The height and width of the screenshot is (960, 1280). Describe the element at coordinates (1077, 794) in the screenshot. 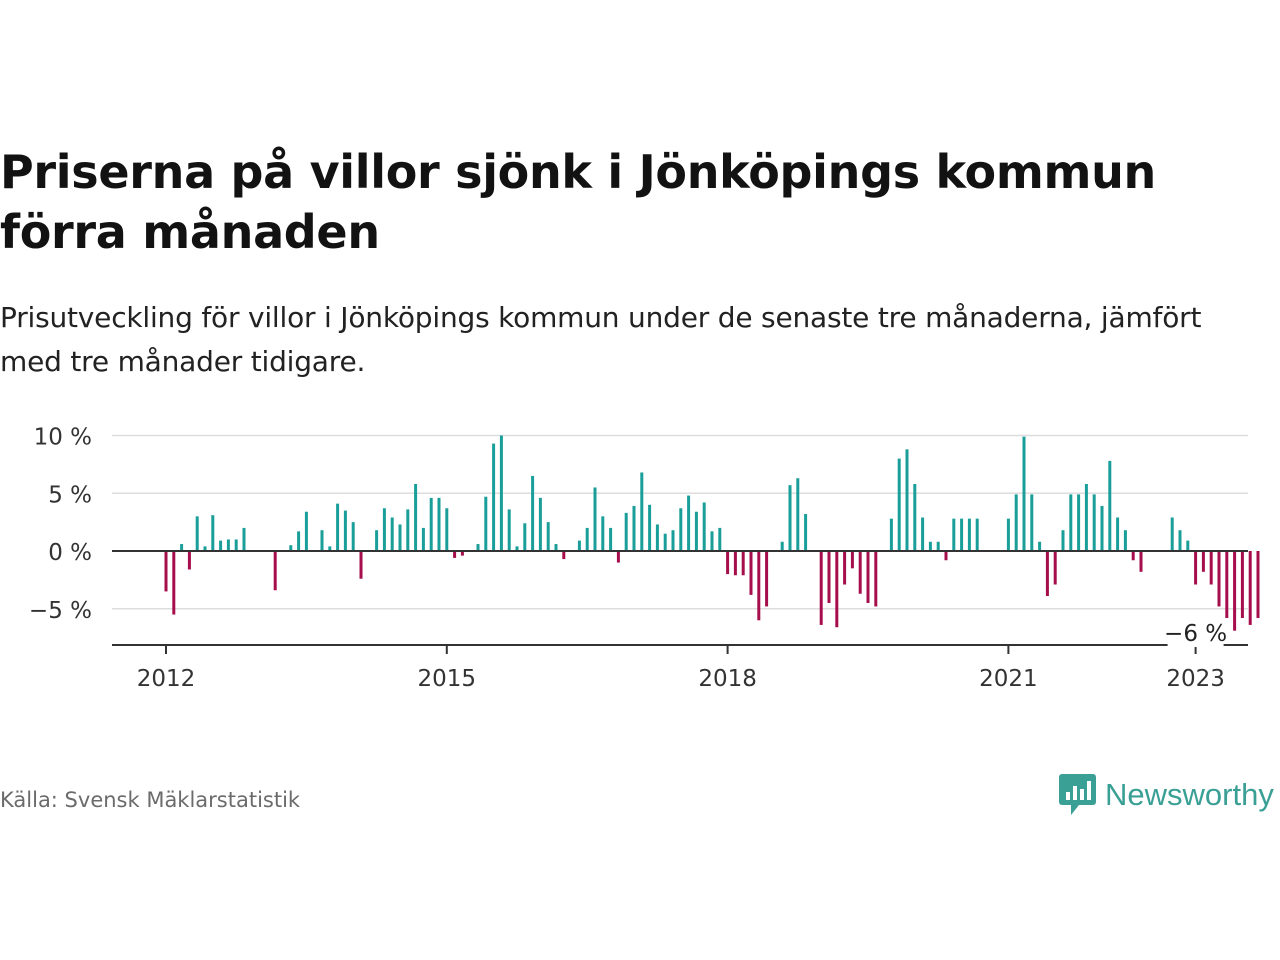

I see `newsworthy-logo-icon` at that location.